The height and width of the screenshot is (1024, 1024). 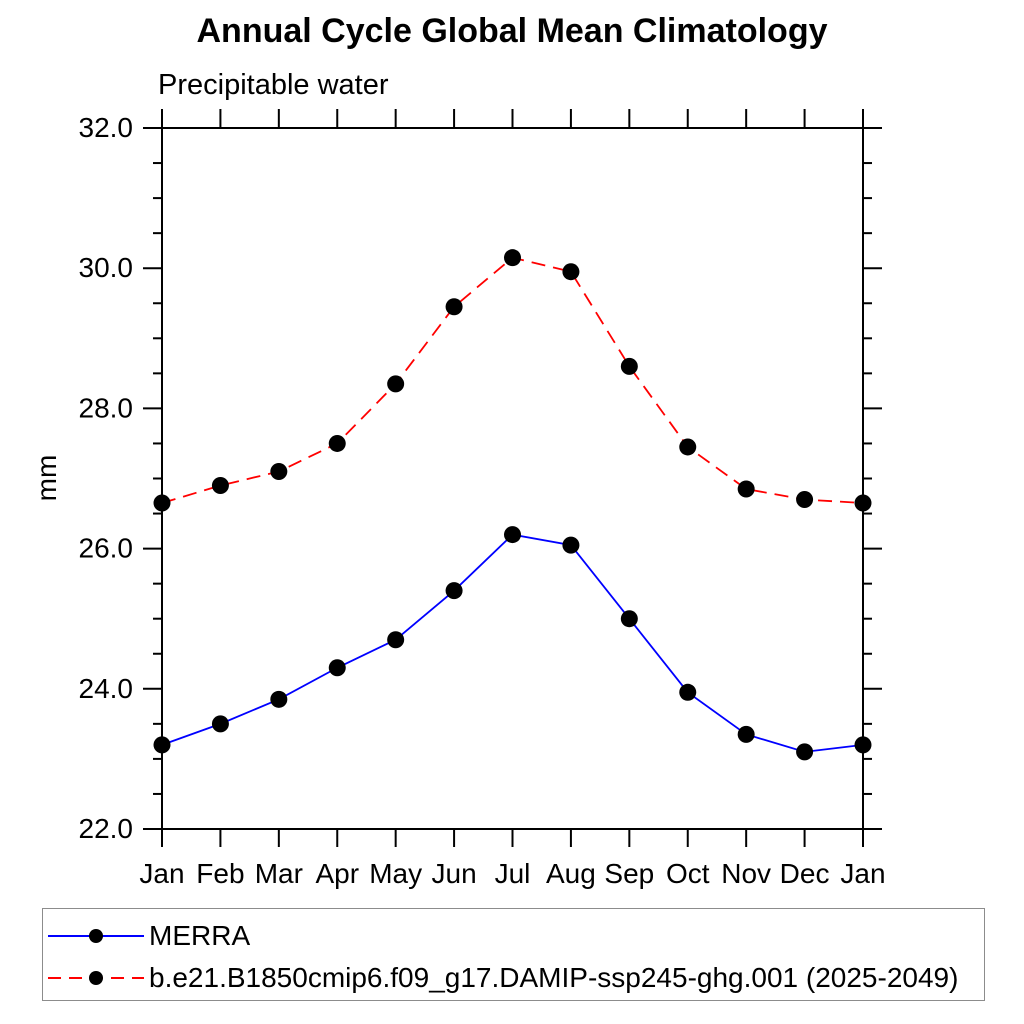 What do you see at coordinates (513, 873) in the screenshot?
I see `x-tick-label: Jul` at bounding box center [513, 873].